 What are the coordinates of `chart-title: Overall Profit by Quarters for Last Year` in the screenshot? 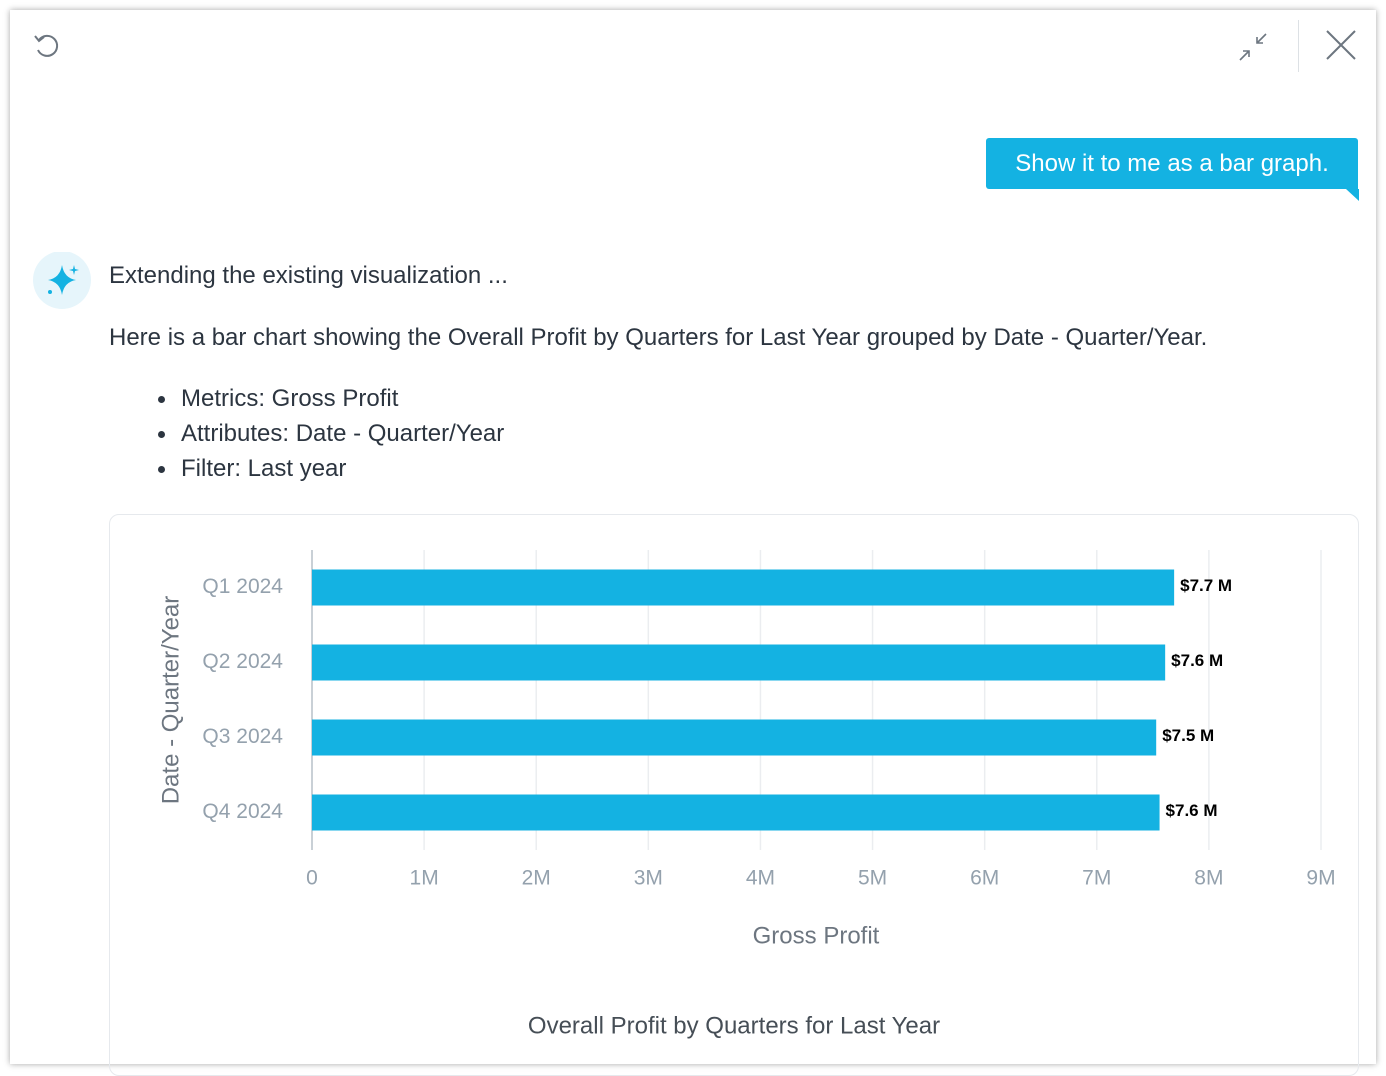 It's located at (734, 1025).